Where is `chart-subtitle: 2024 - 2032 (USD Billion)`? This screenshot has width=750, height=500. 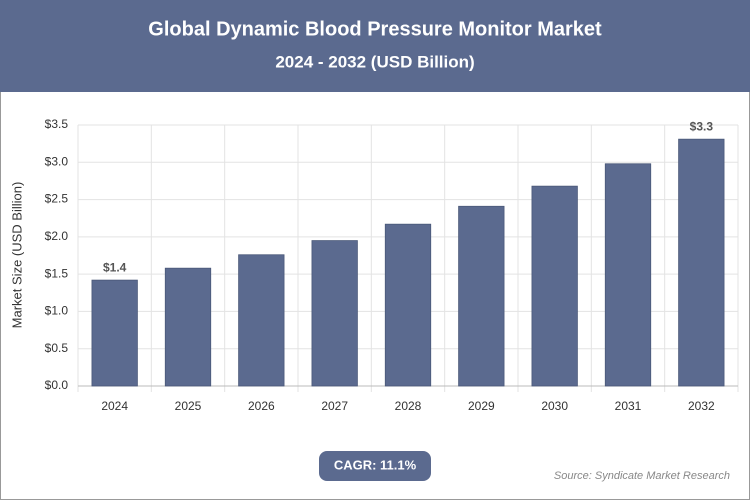
chart-subtitle: 2024 - 2032 (USD Billion) is located at coordinates (374, 61).